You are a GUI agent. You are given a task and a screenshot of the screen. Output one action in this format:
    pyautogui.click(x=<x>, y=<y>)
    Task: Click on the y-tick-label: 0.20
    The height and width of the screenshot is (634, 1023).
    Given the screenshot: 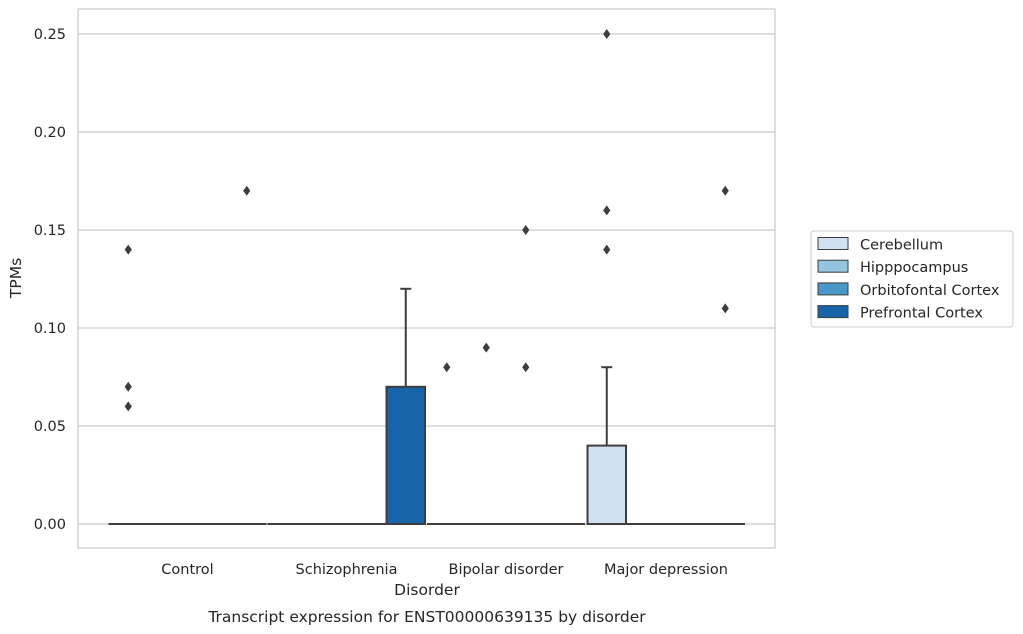 What is the action you would take?
    pyautogui.click(x=50, y=133)
    